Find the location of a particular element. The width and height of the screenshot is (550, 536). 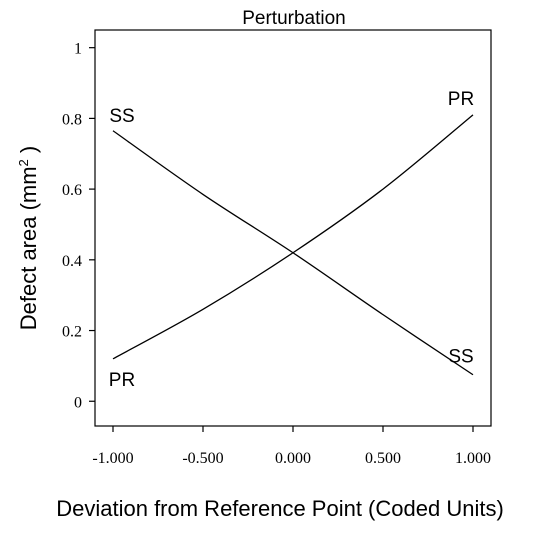

y-tick-label: 1 is located at coordinates (78, 49).